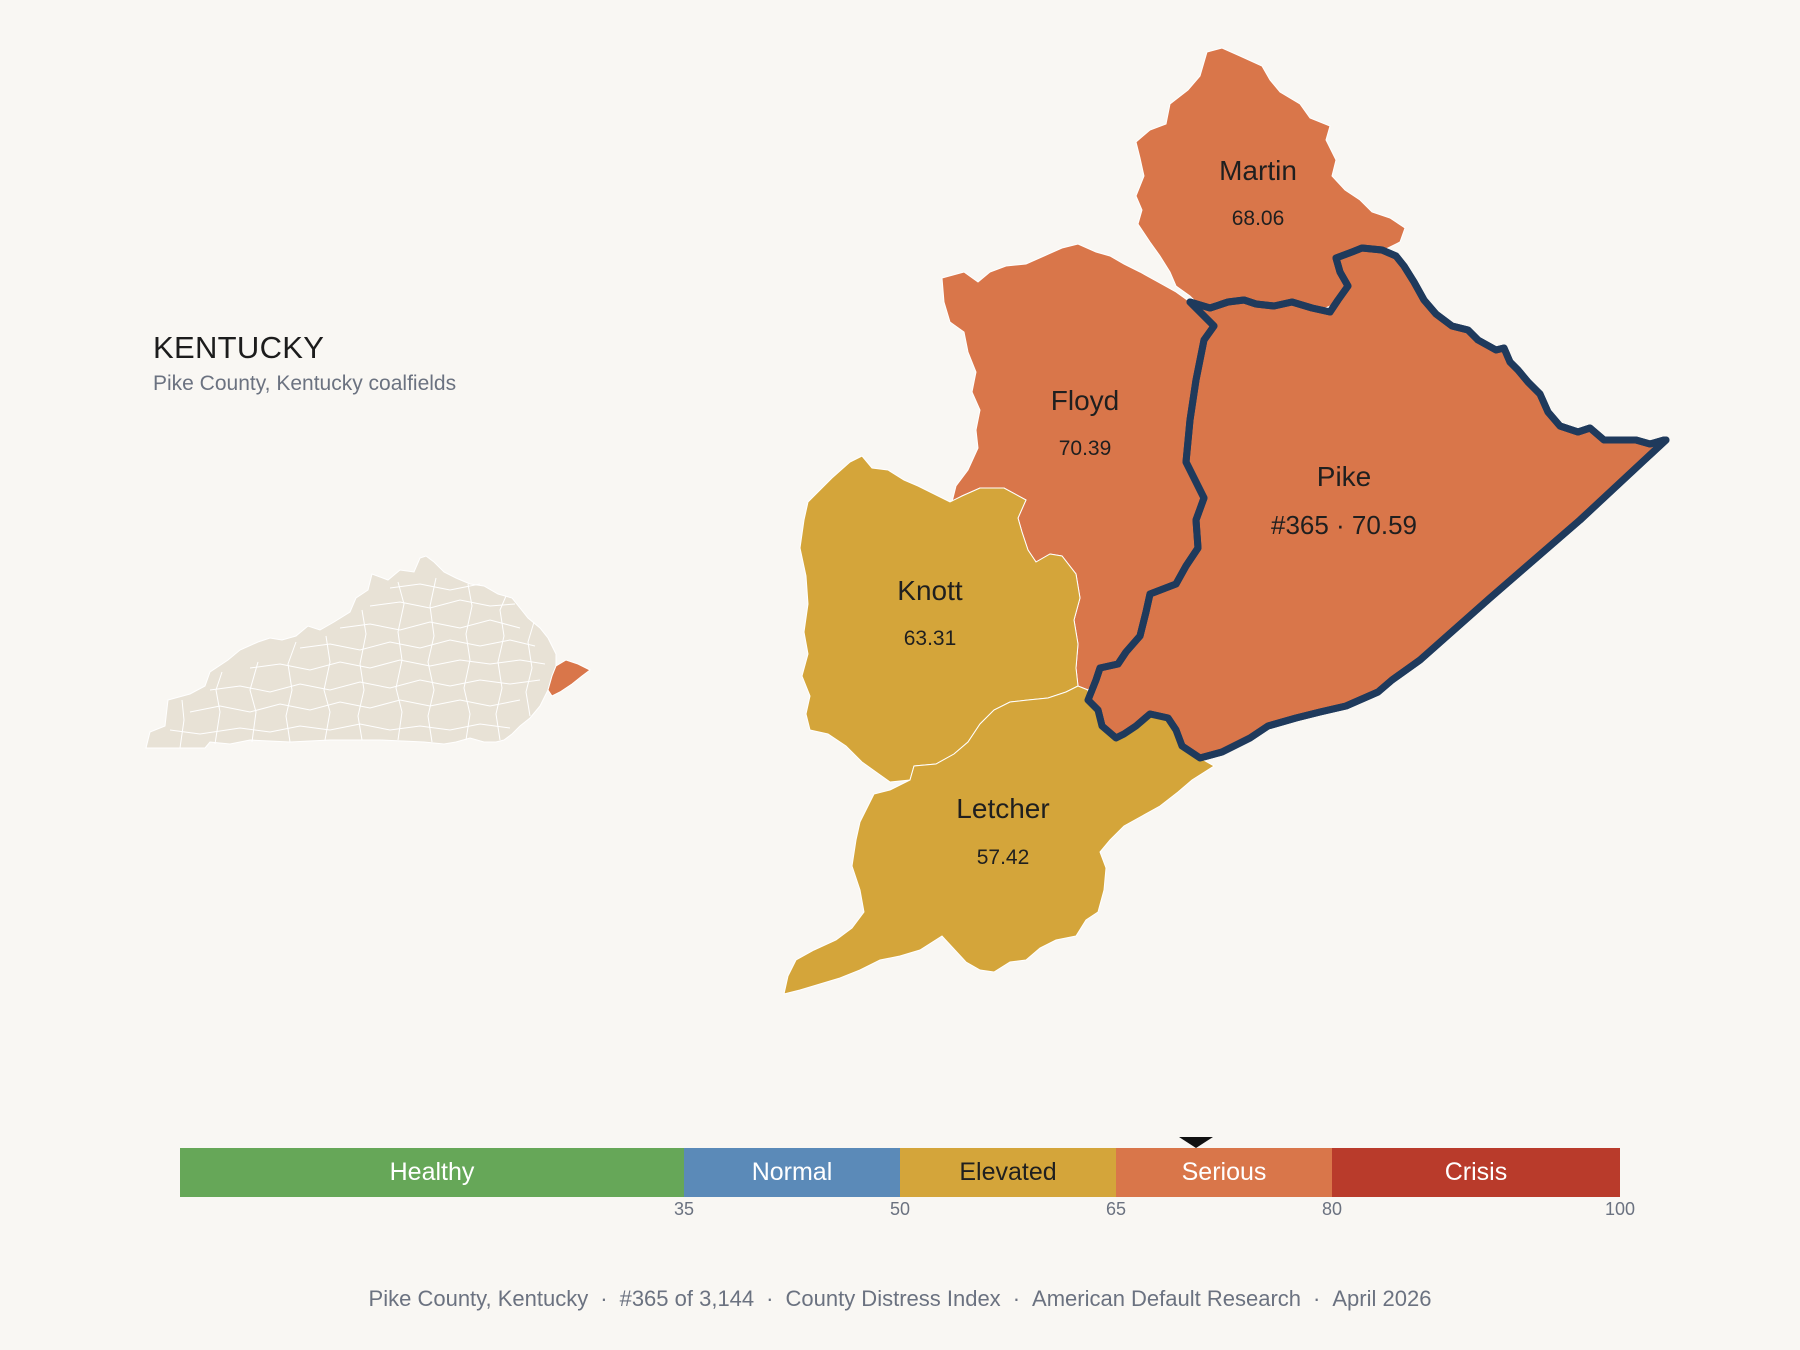 This screenshot has width=1800, height=1350. I want to click on county-letcher, so click(999, 840).